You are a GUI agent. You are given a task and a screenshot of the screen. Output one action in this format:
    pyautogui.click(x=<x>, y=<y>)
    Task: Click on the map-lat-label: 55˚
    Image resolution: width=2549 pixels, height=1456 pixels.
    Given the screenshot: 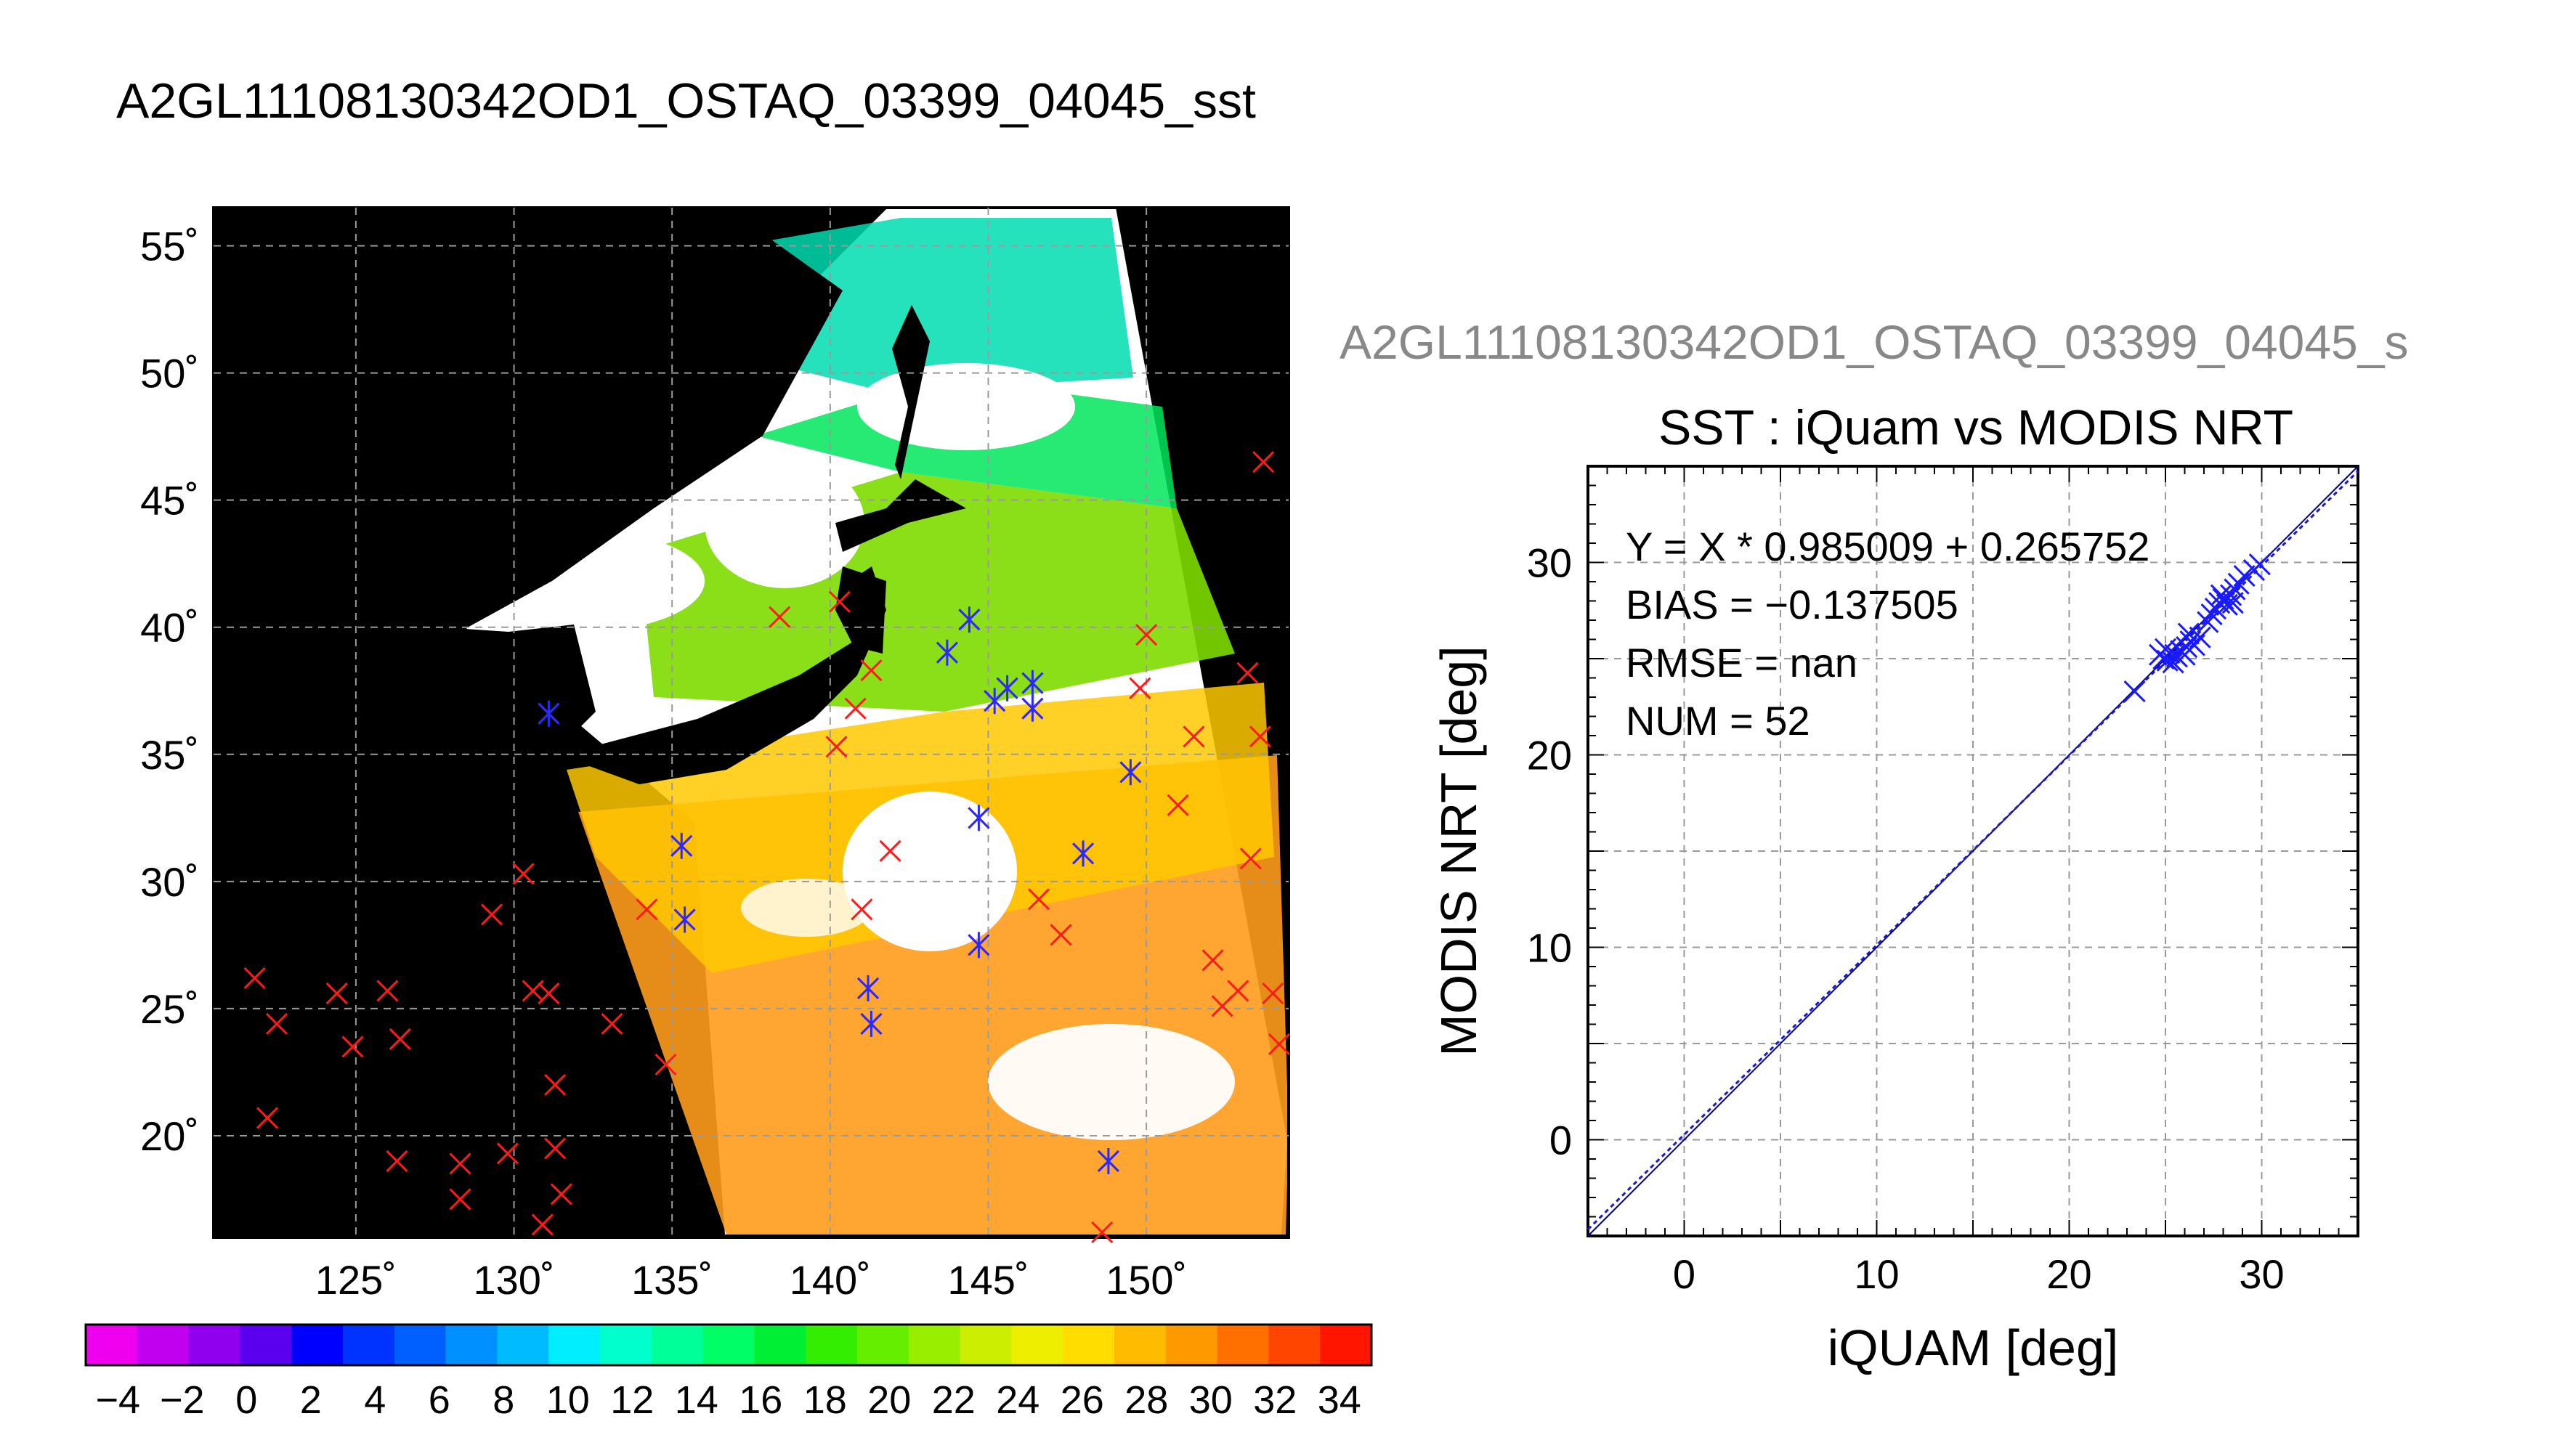 What is the action you would take?
    pyautogui.click(x=170, y=247)
    